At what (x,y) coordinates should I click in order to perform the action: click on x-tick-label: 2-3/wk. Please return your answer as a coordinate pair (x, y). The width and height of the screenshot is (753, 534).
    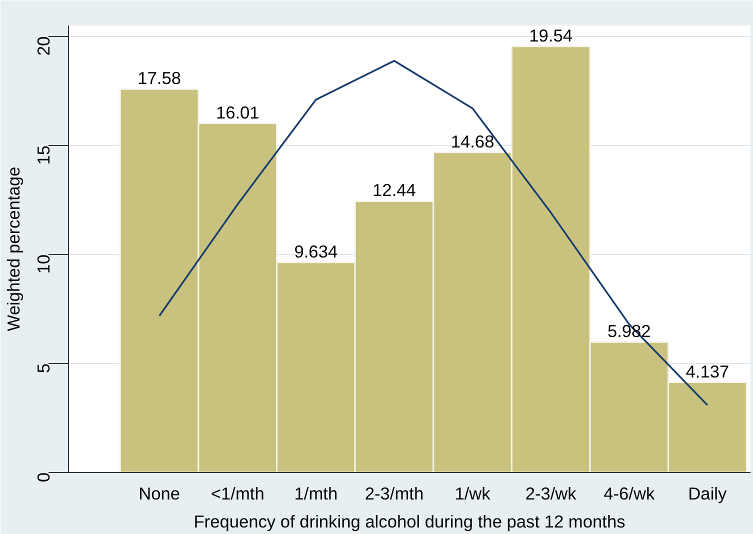
    Looking at the image, I should click on (551, 494).